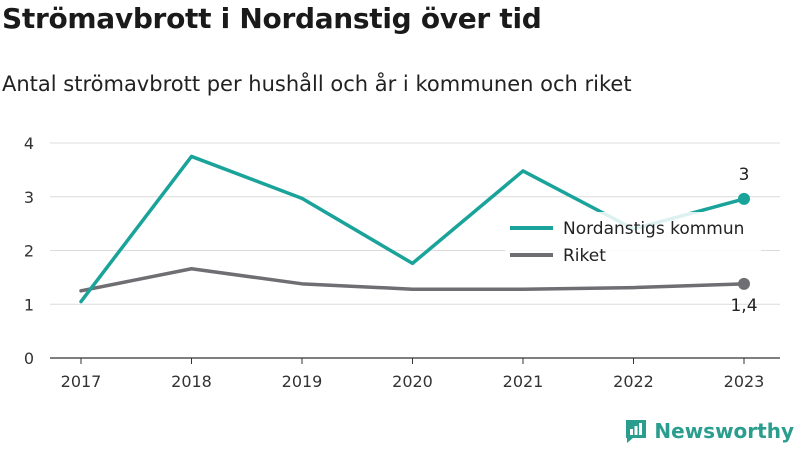 This screenshot has height=450, width=800. What do you see at coordinates (636, 431) in the screenshot?
I see `newsworthy-logo-icon` at bounding box center [636, 431].